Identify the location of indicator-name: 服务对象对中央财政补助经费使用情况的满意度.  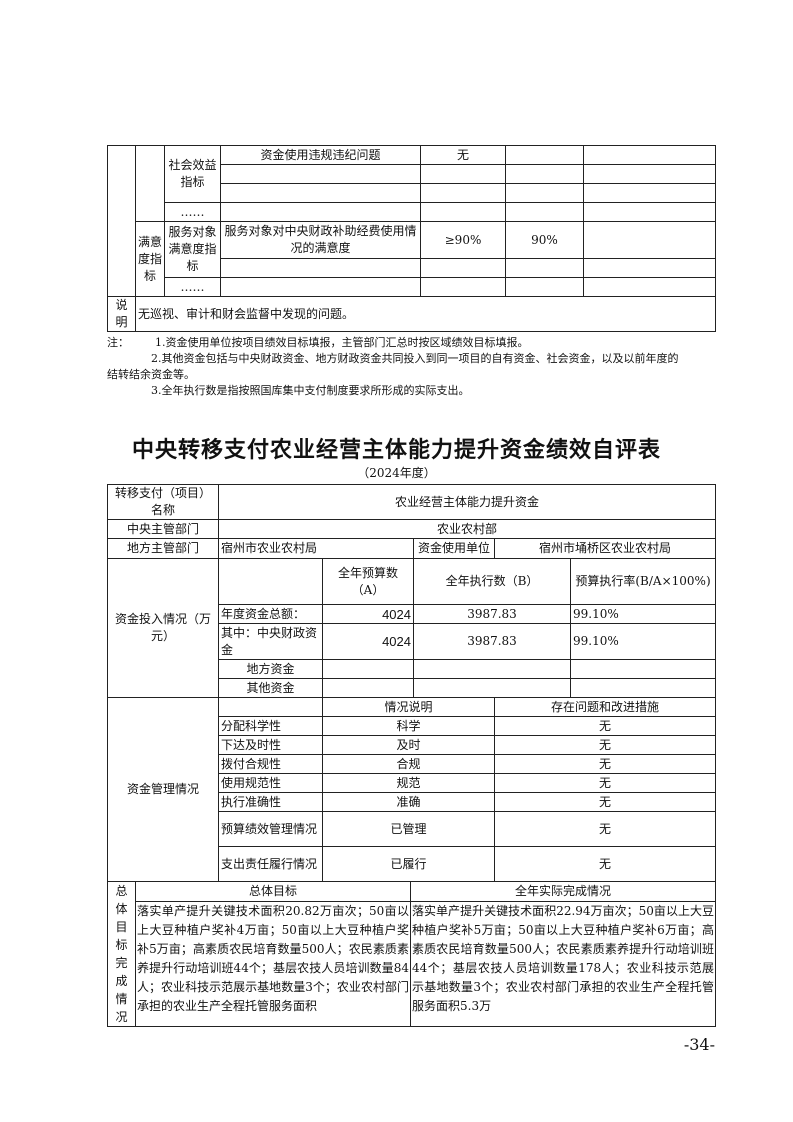
(320, 240).